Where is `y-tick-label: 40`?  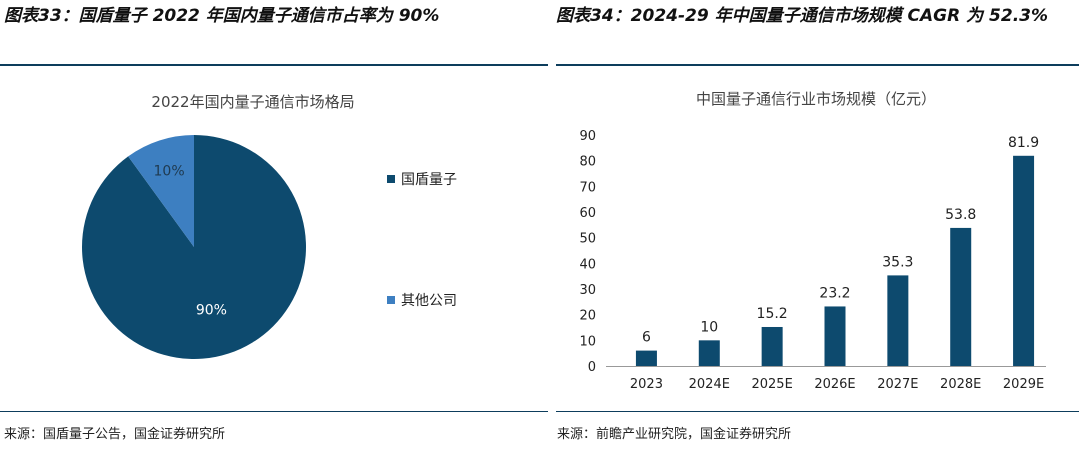 y-tick-label: 40 is located at coordinates (587, 264).